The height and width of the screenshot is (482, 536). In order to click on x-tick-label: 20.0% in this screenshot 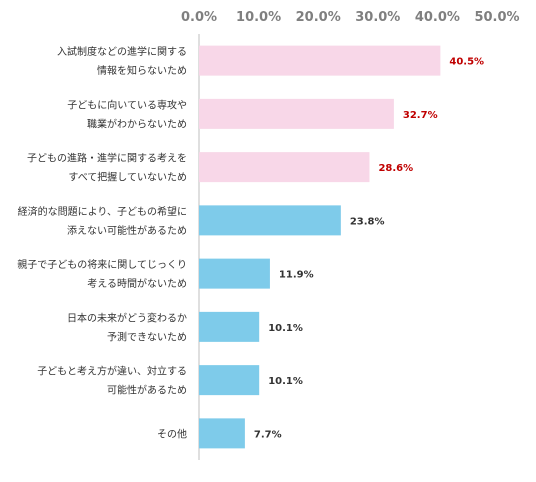, I will do `click(318, 17)`.